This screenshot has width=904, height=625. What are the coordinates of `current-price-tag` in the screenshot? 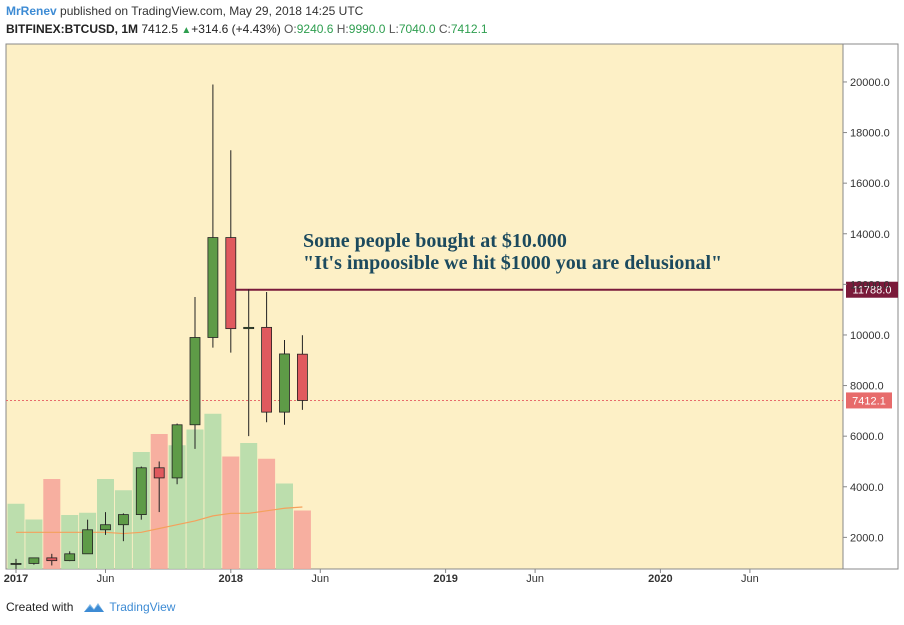 It's located at (869, 400).